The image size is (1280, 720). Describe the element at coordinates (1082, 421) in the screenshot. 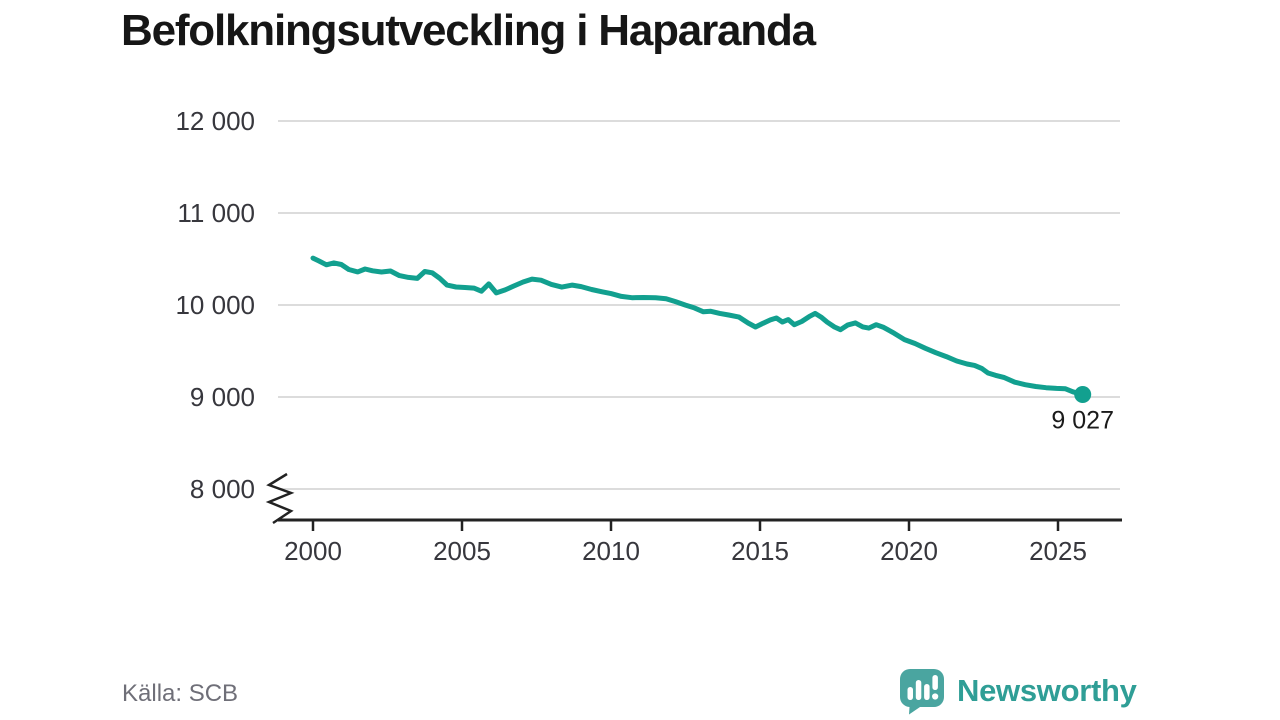

I see `end-value-label: 9 027` at that location.